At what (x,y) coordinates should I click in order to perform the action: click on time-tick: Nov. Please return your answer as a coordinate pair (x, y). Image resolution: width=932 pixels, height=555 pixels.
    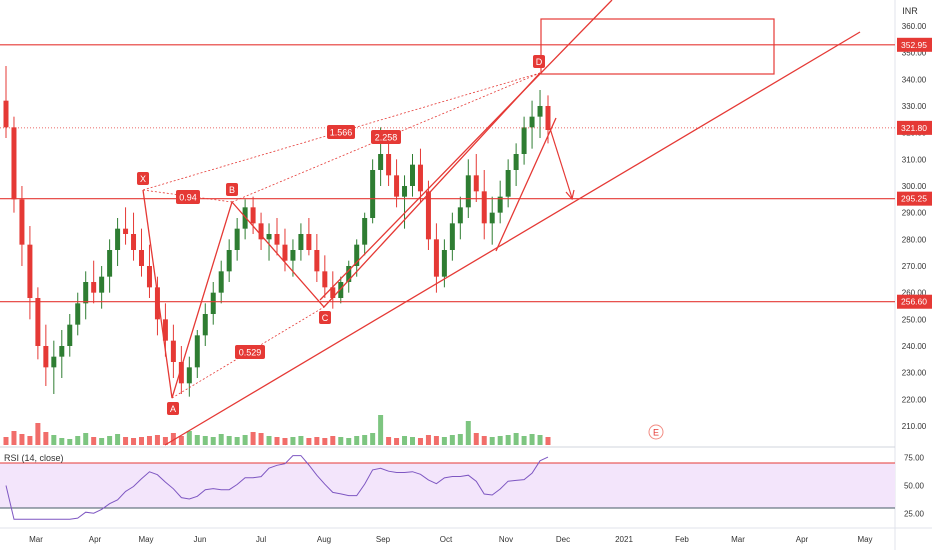
    Looking at the image, I should click on (506, 539).